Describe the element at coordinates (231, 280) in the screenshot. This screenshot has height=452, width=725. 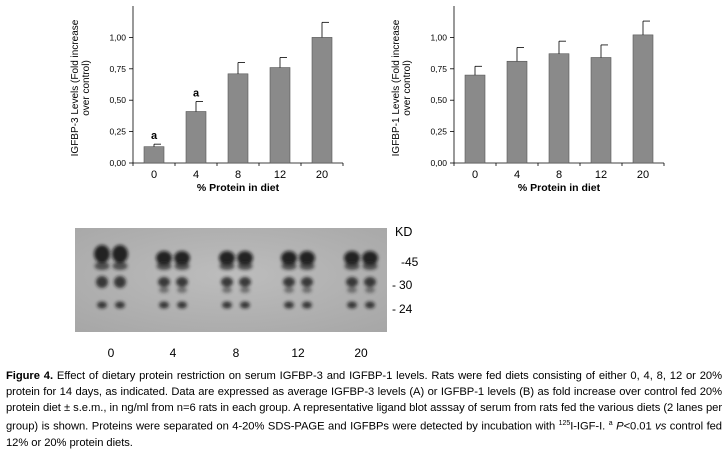
I see `ligand-blot` at that location.